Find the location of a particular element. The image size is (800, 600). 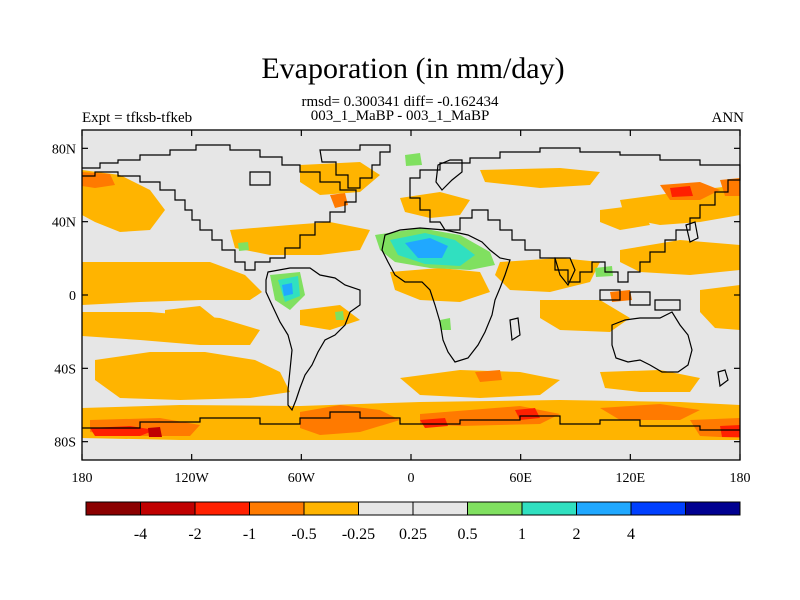

colorbar-label: 0.5 is located at coordinates (468, 534).